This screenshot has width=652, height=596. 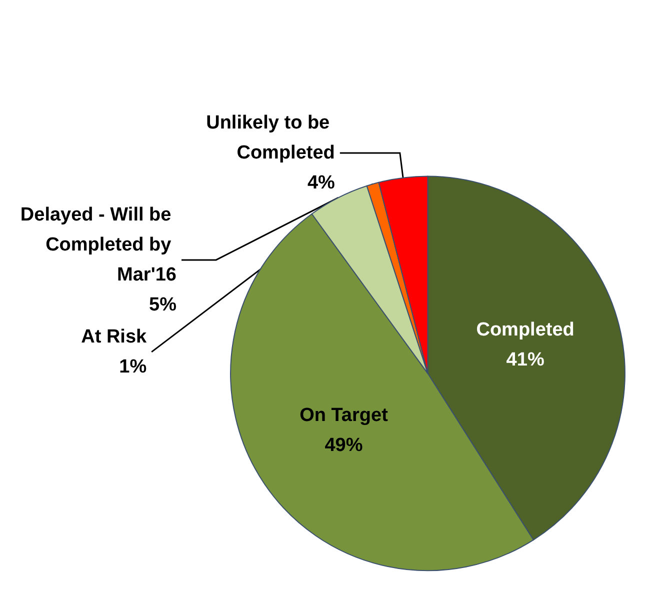 What do you see at coordinates (163, 305) in the screenshot?
I see `data-label: 5%` at bounding box center [163, 305].